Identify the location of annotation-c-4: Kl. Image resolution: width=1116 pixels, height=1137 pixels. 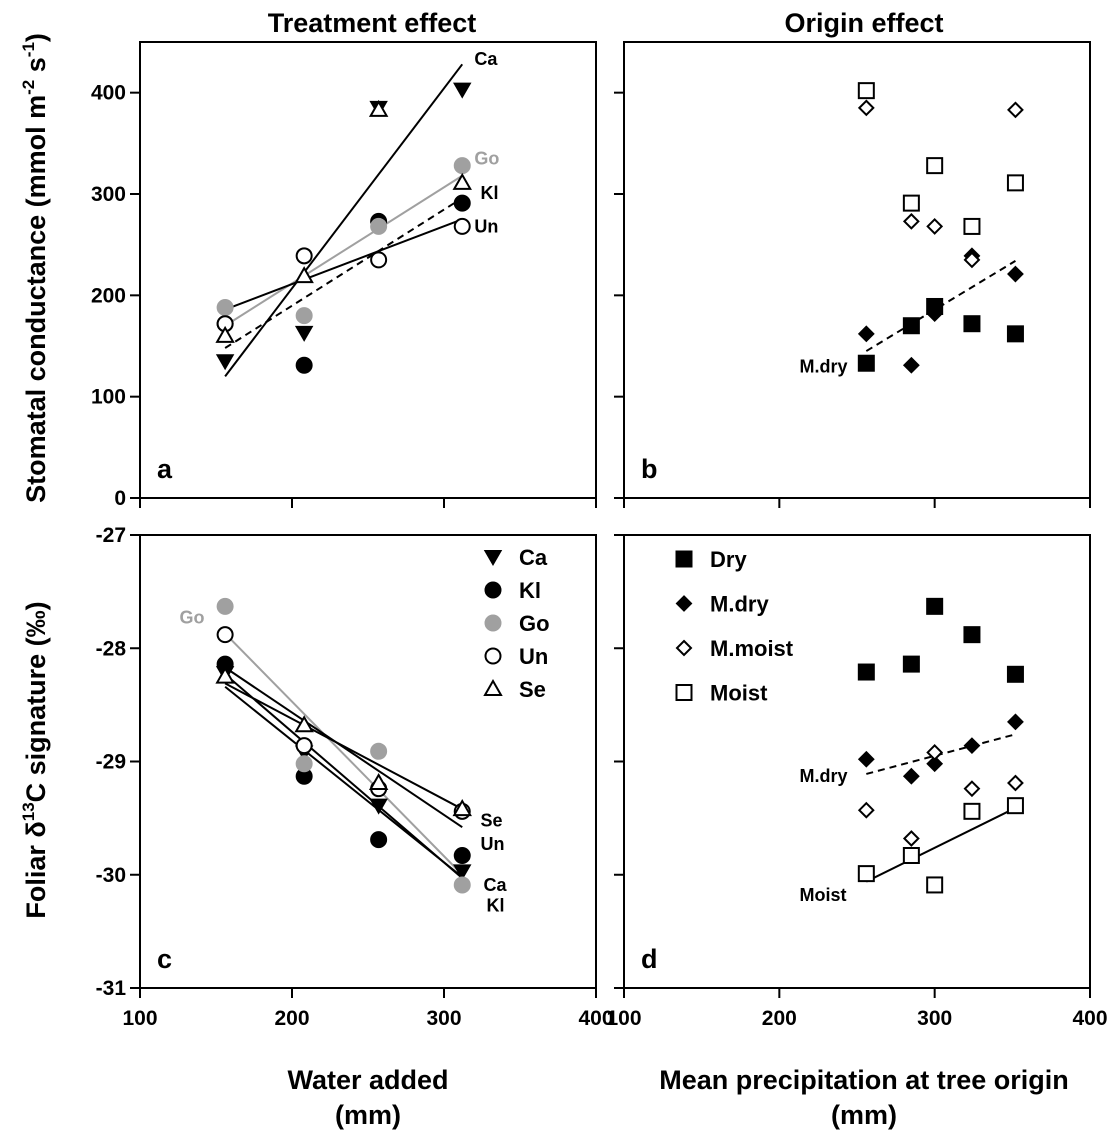
(496, 905).